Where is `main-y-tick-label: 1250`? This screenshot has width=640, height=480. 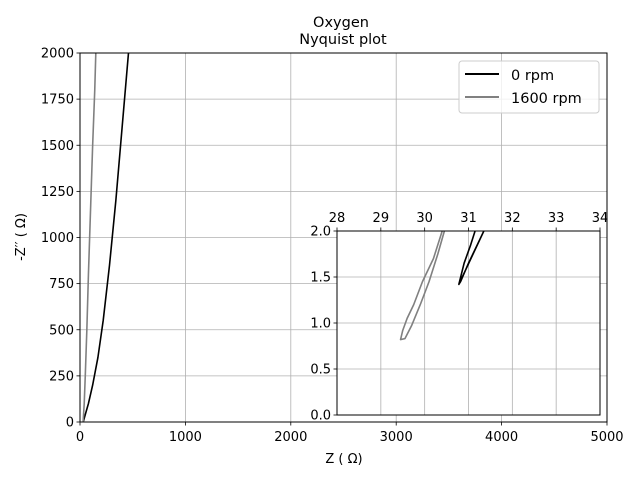 main-y-tick-label: 1250 is located at coordinates (57, 192).